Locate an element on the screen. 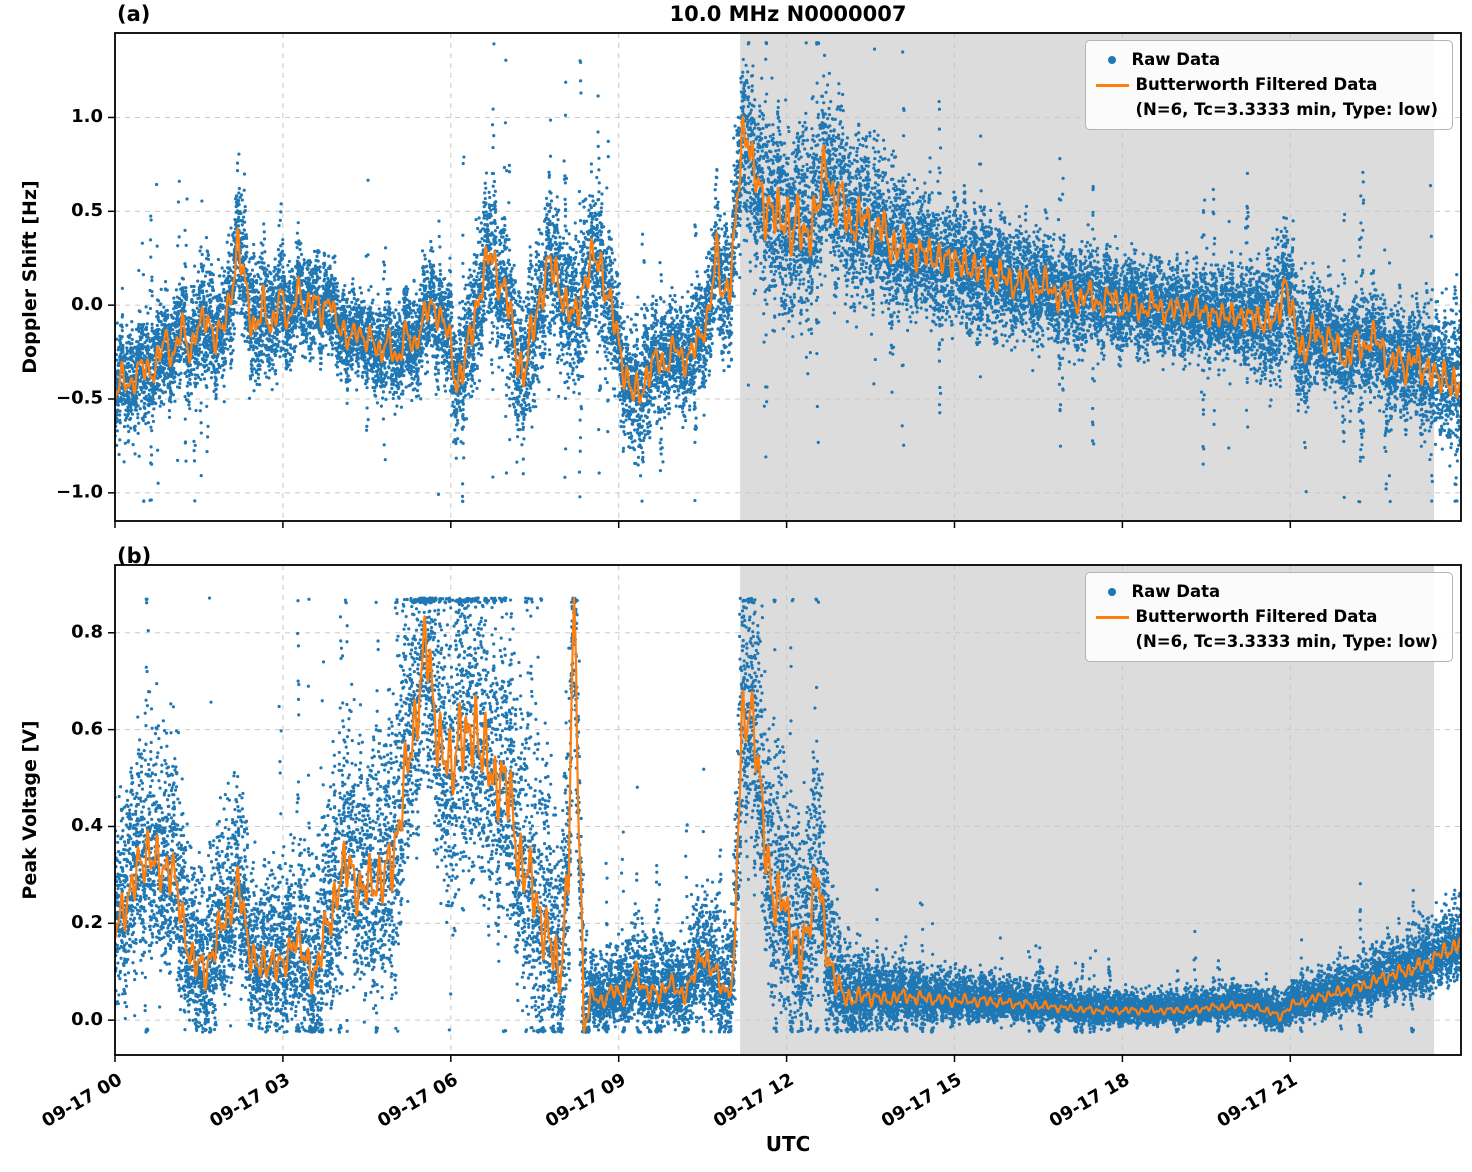 The height and width of the screenshot is (1172, 1472). y-axis-label-voltage: Peak Voltage [V] is located at coordinates (30, 810).